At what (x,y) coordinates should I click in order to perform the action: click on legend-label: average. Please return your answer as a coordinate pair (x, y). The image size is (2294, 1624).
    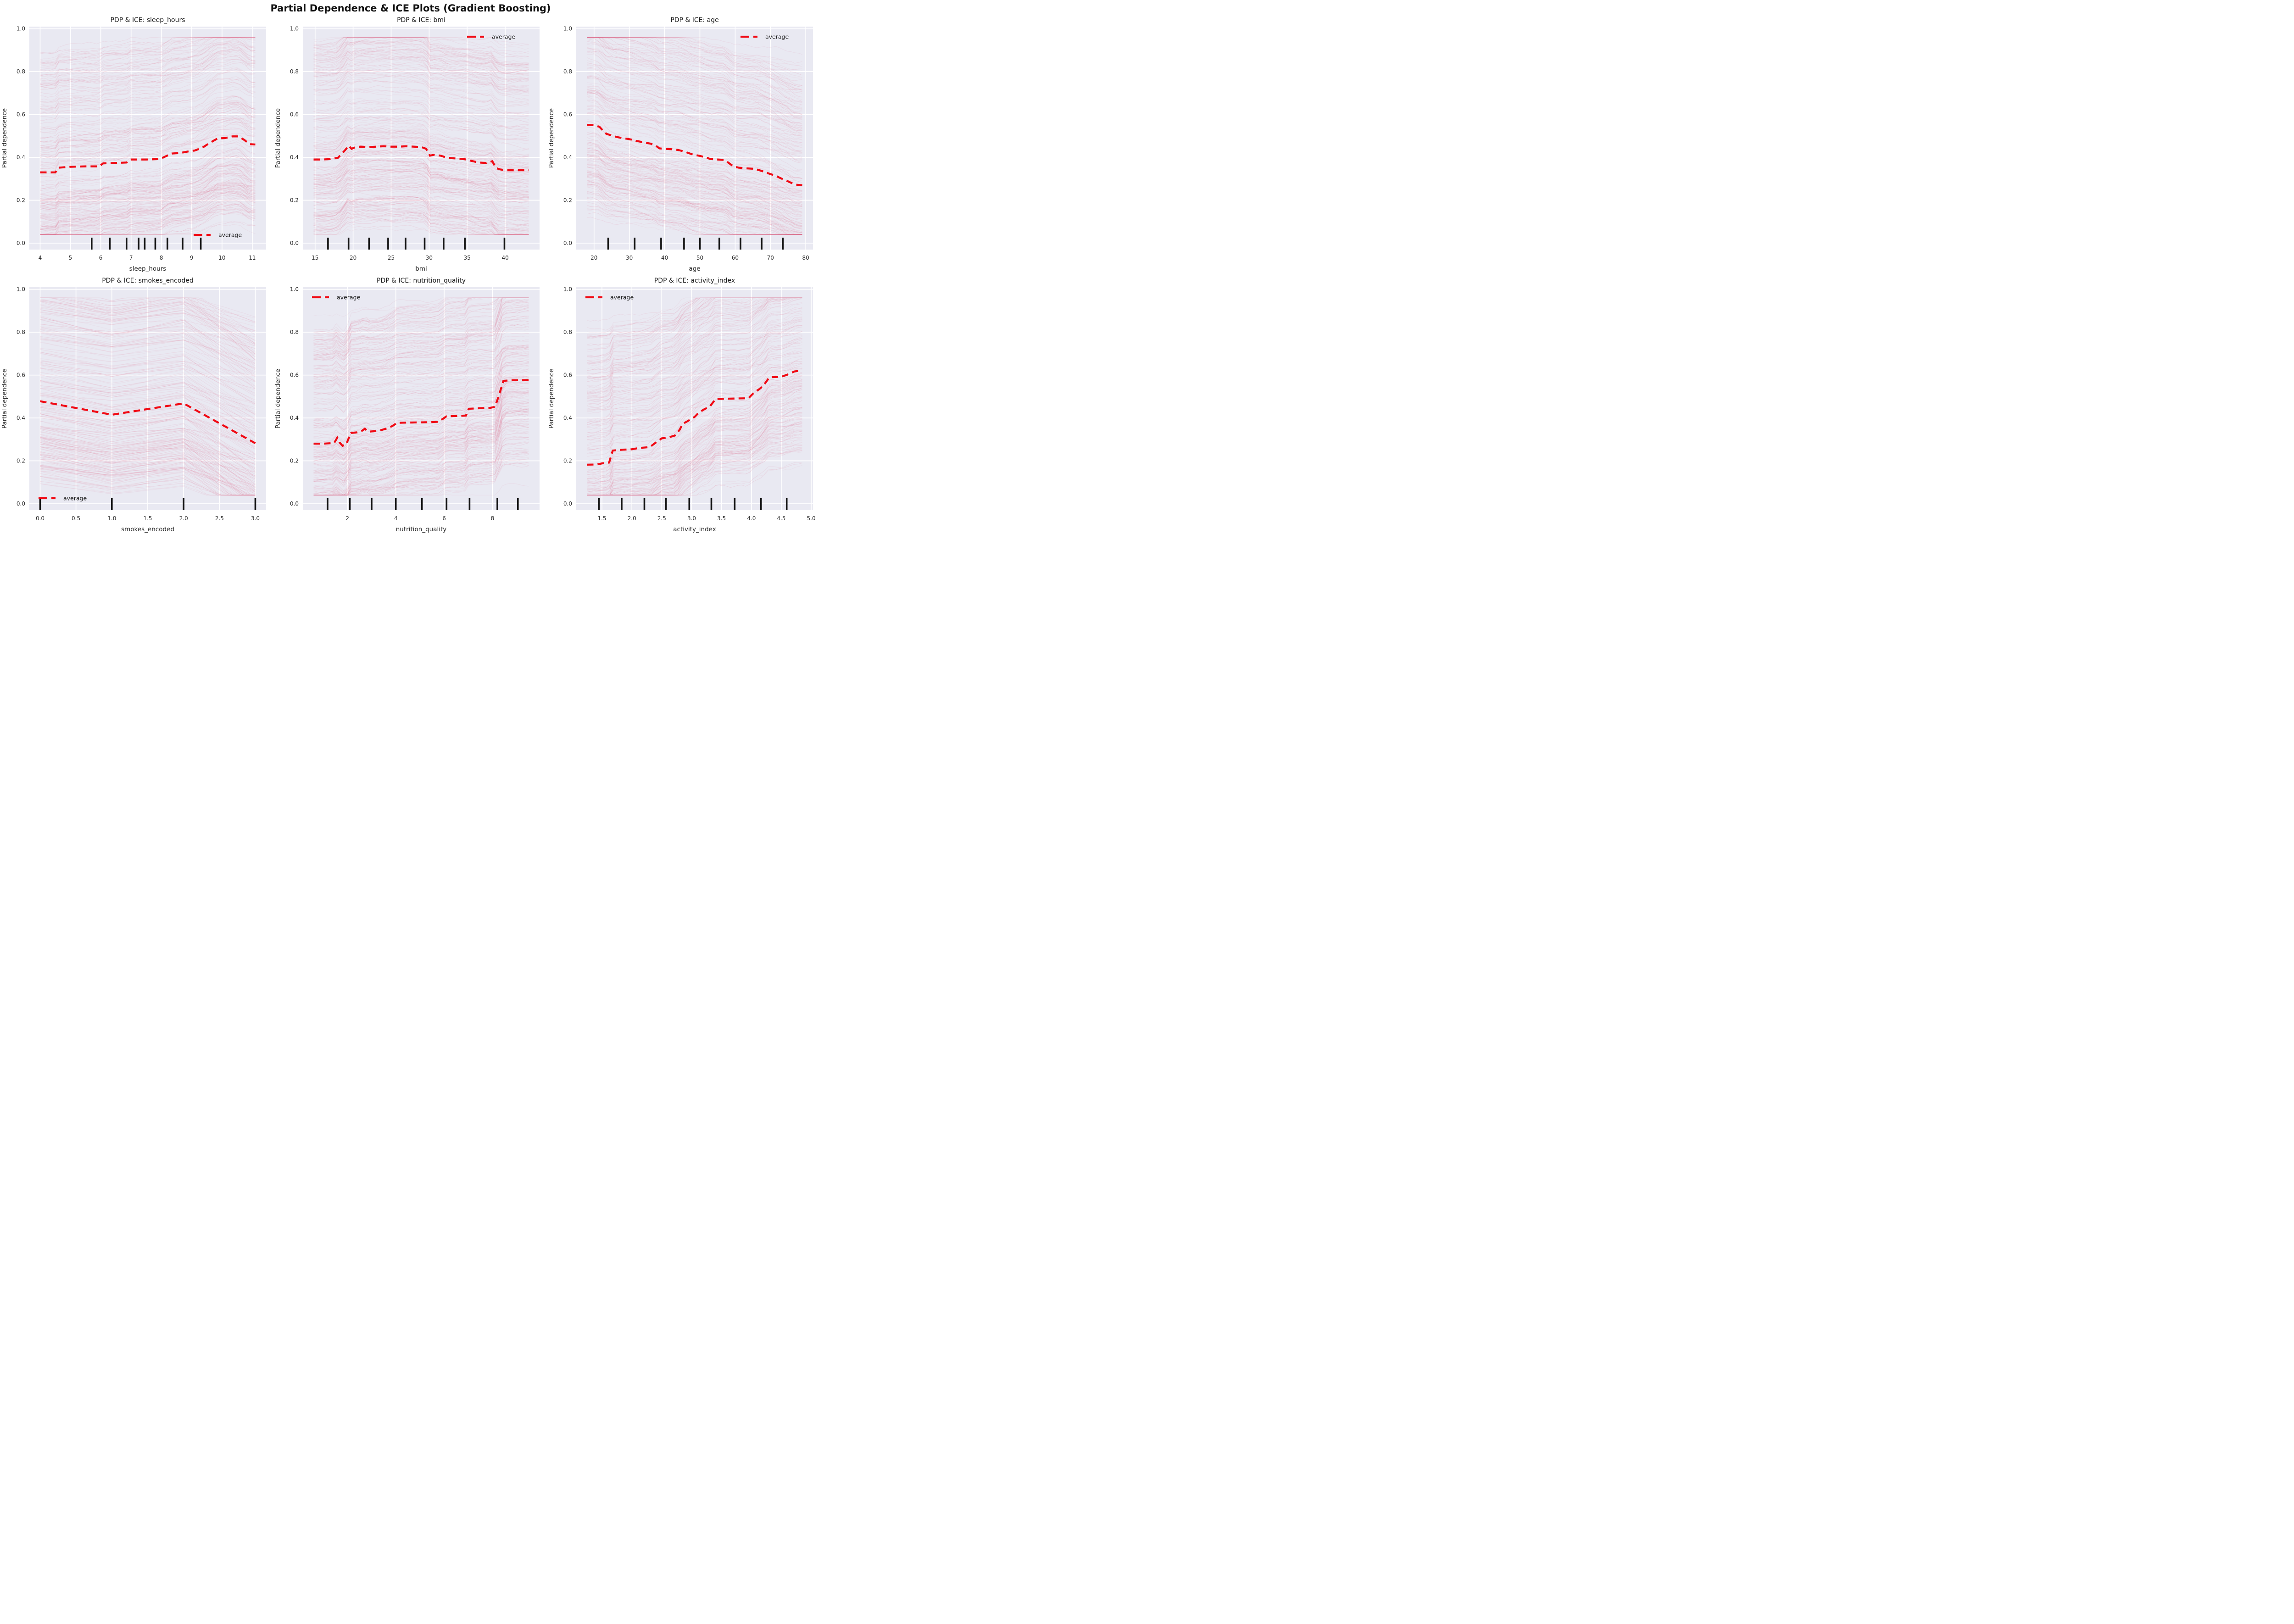
    Looking at the image, I should click on (348, 297).